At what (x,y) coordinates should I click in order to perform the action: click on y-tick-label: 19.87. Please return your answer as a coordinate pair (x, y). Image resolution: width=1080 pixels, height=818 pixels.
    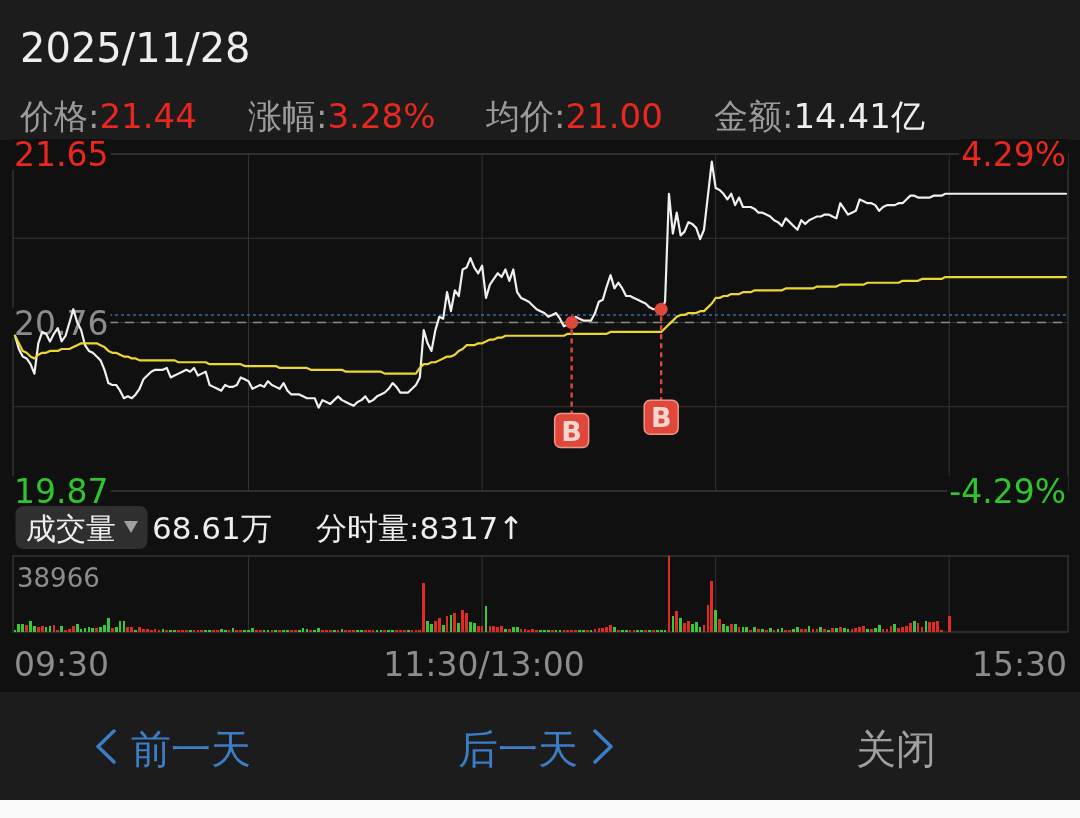
    Looking at the image, I should click on (61, 491).